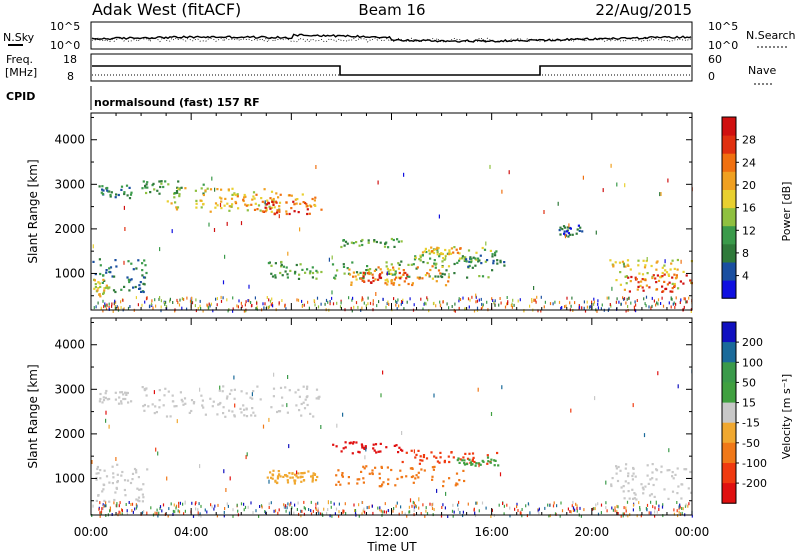  Describe the element at coordinates (729, 180) in the screenshot. I see `colorbar-swatch` at that location.